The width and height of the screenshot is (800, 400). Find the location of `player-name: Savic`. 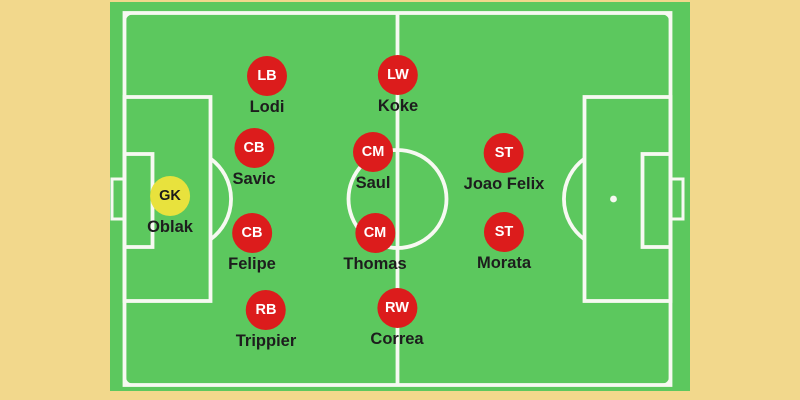

player-name: Savic is located at coordinates (254, 179).